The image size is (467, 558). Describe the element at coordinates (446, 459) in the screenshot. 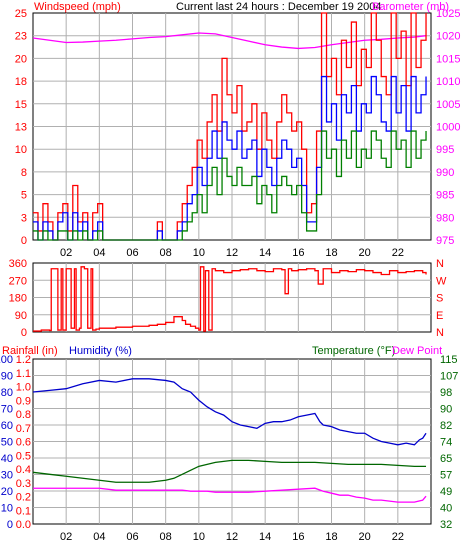

I see `temperature-tick-label: 65` at that location.